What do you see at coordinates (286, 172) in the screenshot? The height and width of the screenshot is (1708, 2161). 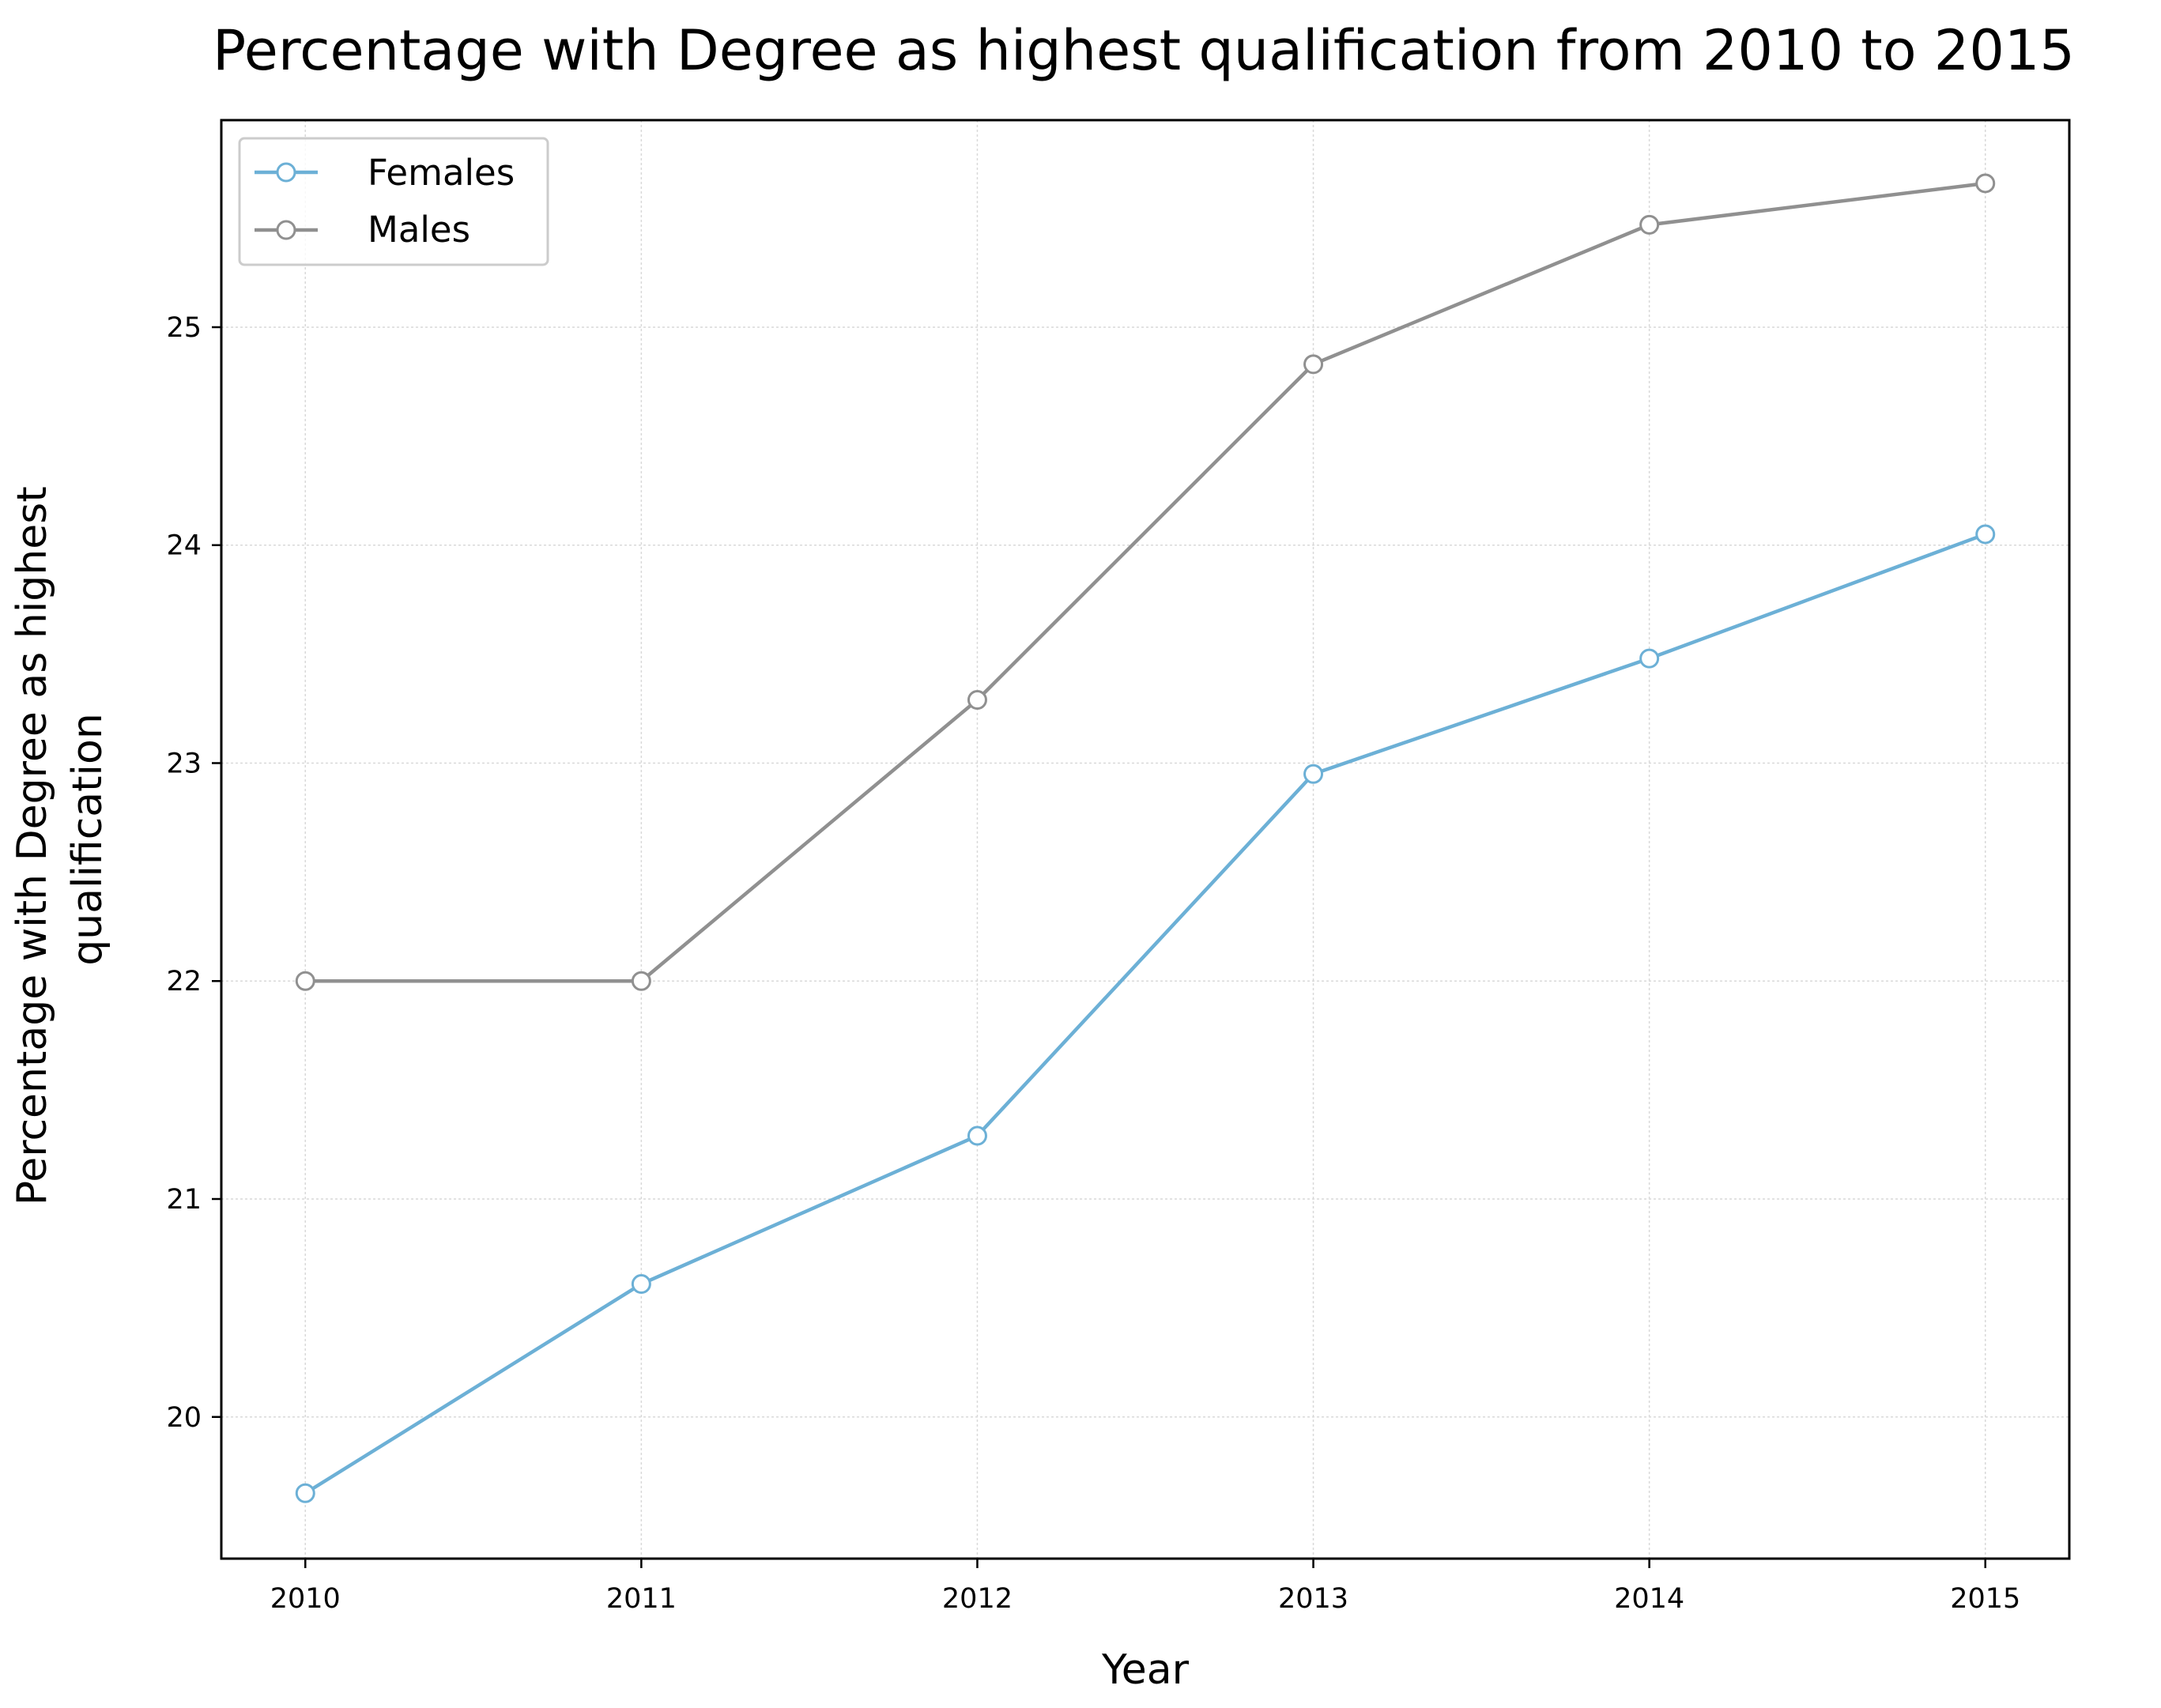 I see `legend-marker-females` at bounding box center [286, 172].